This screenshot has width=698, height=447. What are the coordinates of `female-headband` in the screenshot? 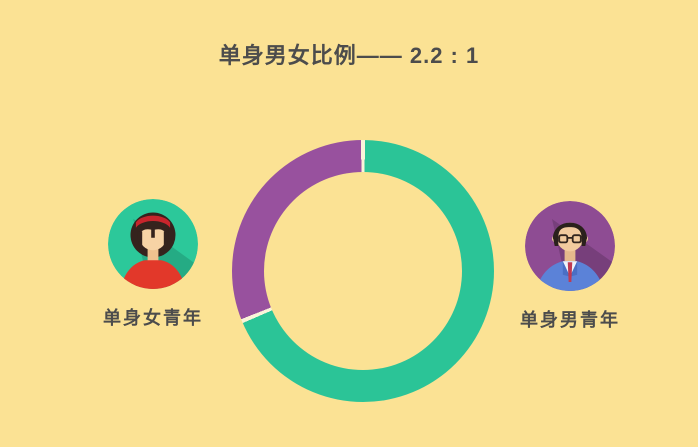 It's located at (153, 221).